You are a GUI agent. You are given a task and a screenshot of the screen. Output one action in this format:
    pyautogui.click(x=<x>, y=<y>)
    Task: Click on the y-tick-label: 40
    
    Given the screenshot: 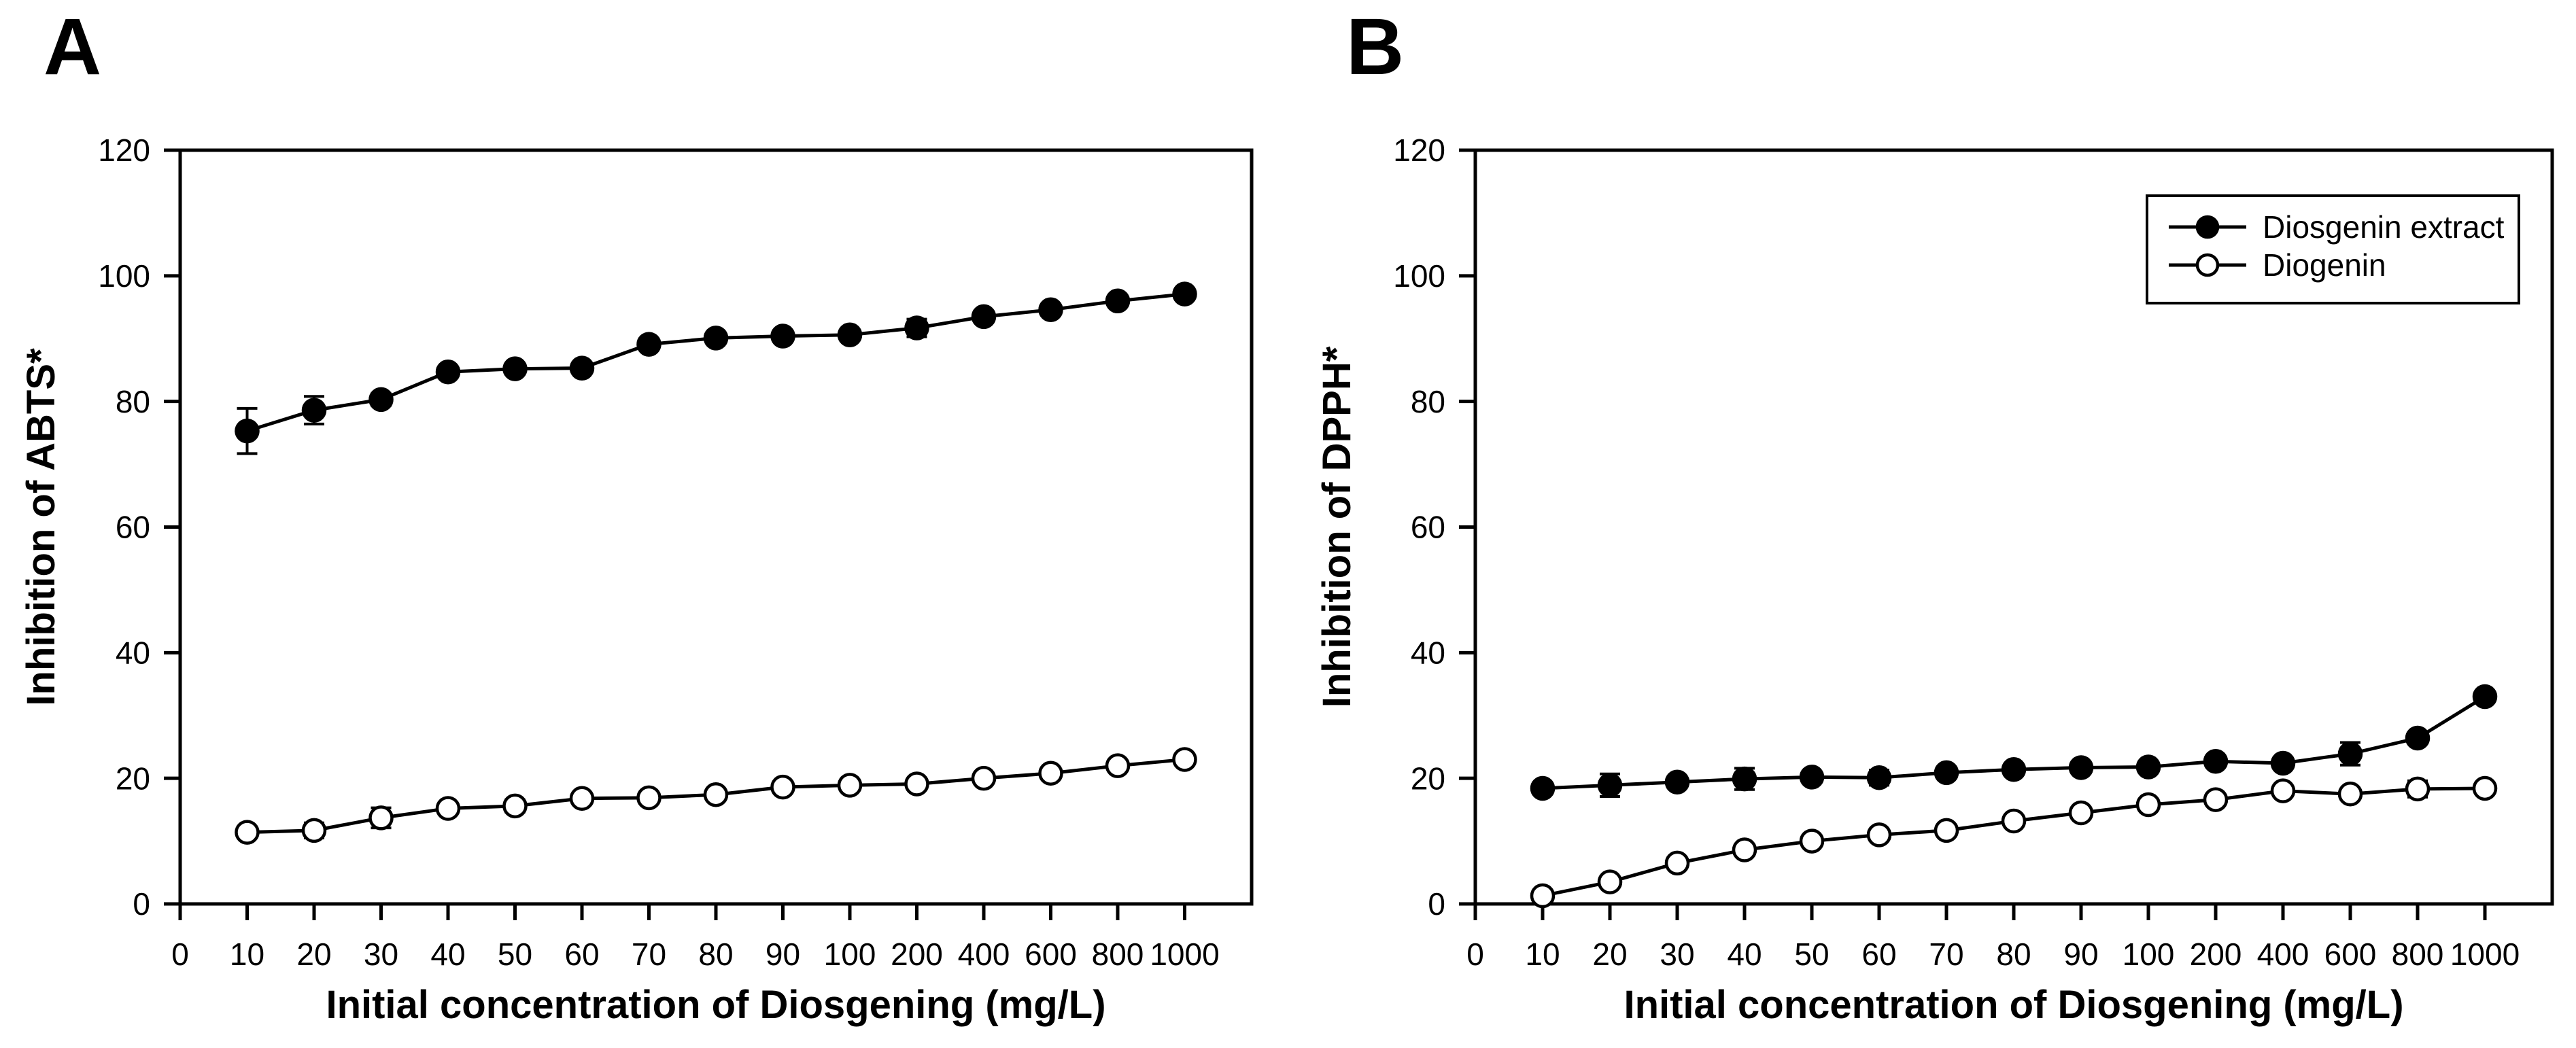 What is the action you would take?
    pyautogui.click(x=1428, y=652)
    